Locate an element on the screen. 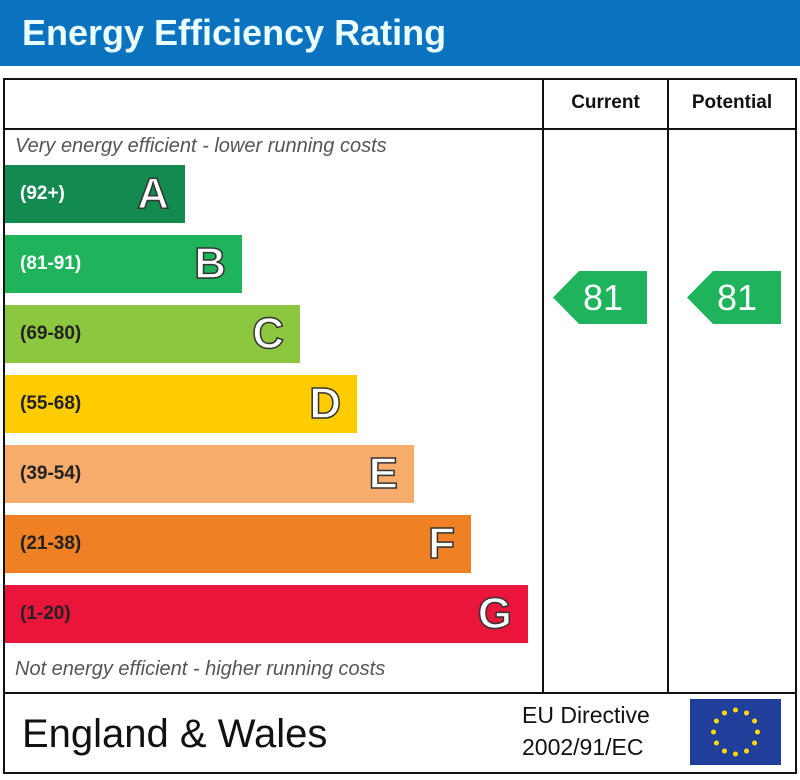  band-letter: C is located at coordinates (267, 333).